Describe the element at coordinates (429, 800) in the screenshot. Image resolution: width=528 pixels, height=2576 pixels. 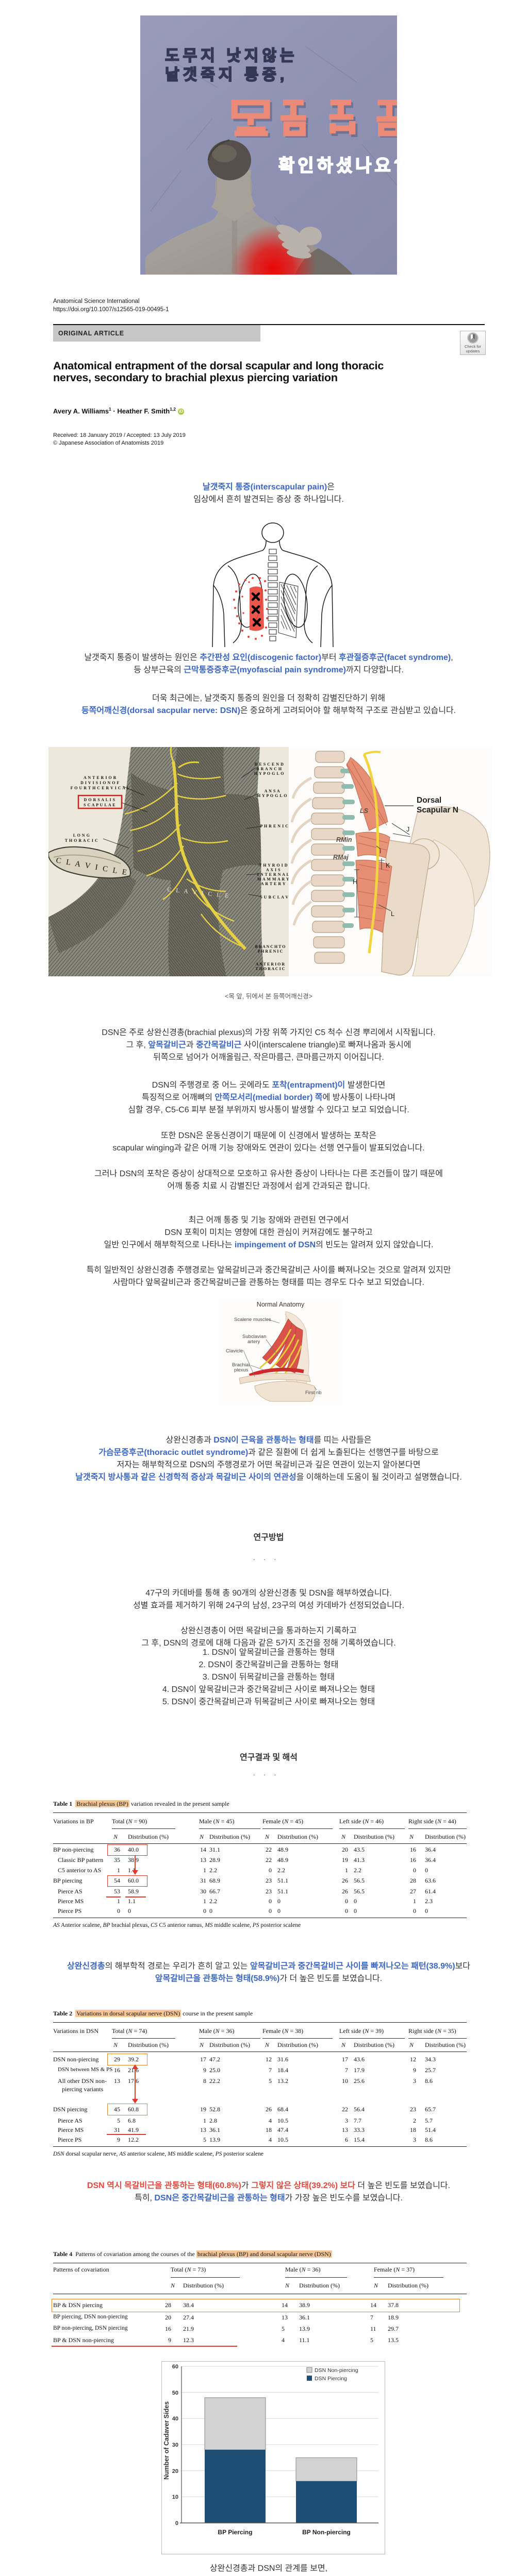
I see `svg-text: Dorsal` at that location.